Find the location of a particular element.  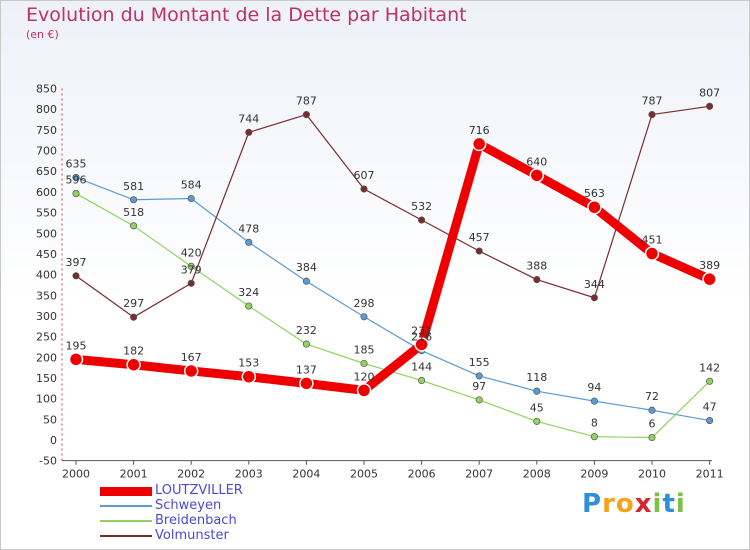

y-tick-label: 50 is located at coordinates (50, 419).